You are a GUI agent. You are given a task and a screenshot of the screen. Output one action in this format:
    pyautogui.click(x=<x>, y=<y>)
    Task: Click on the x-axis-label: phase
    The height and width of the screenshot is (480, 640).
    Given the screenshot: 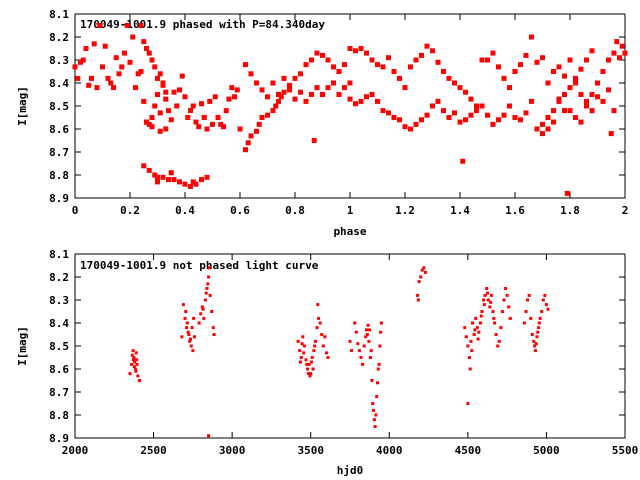 What is the action you would take?
    pyautogui.click(x=349, y=231)
    